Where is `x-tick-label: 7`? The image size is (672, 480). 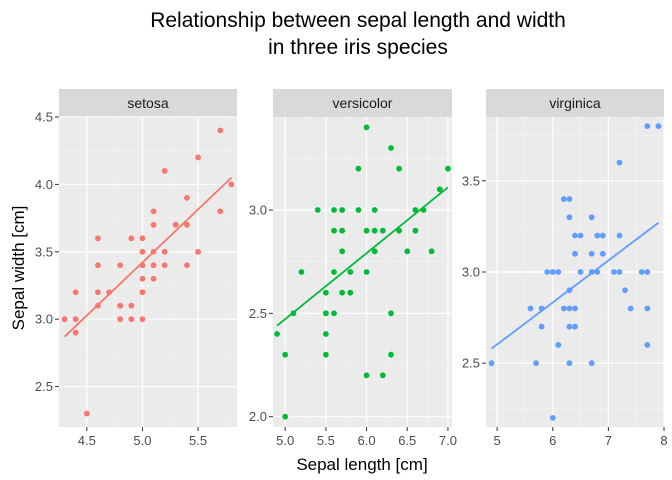 x-tick-label: 7 is located at coordinates (608, 440).